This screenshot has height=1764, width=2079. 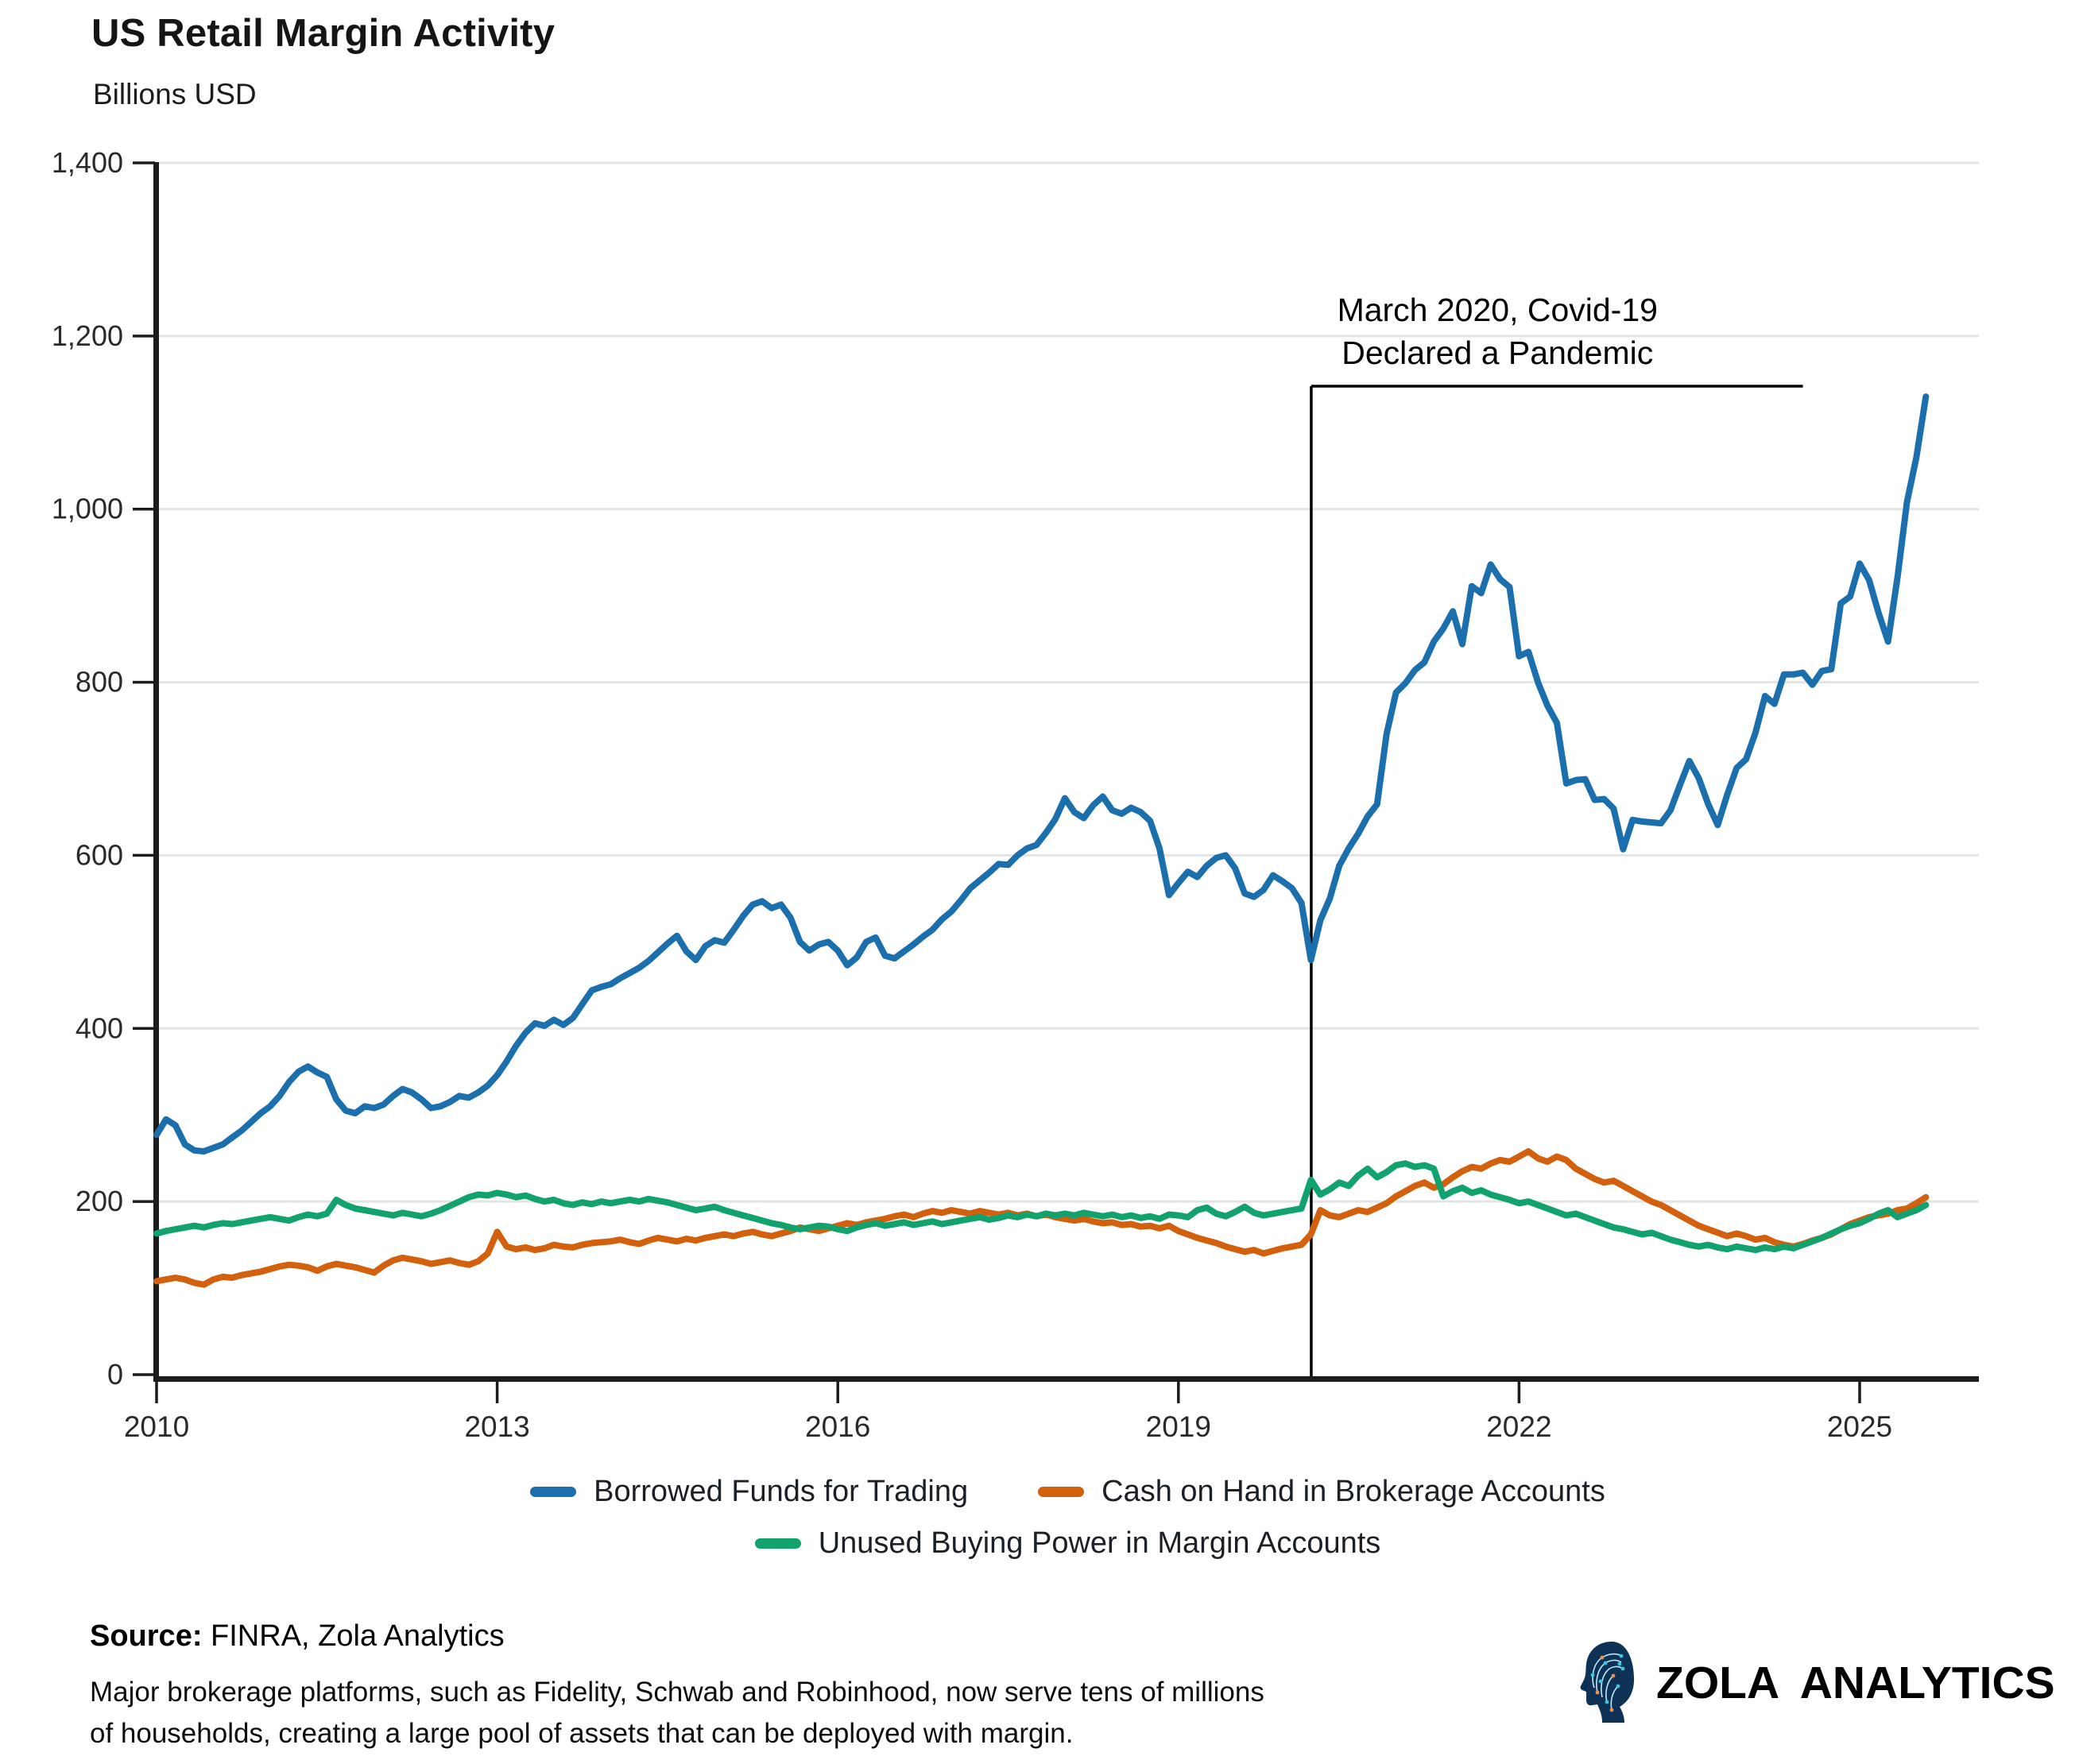 I want to click on source-text: FINRA, Zola Analytics, so click(x=353, y=1636).